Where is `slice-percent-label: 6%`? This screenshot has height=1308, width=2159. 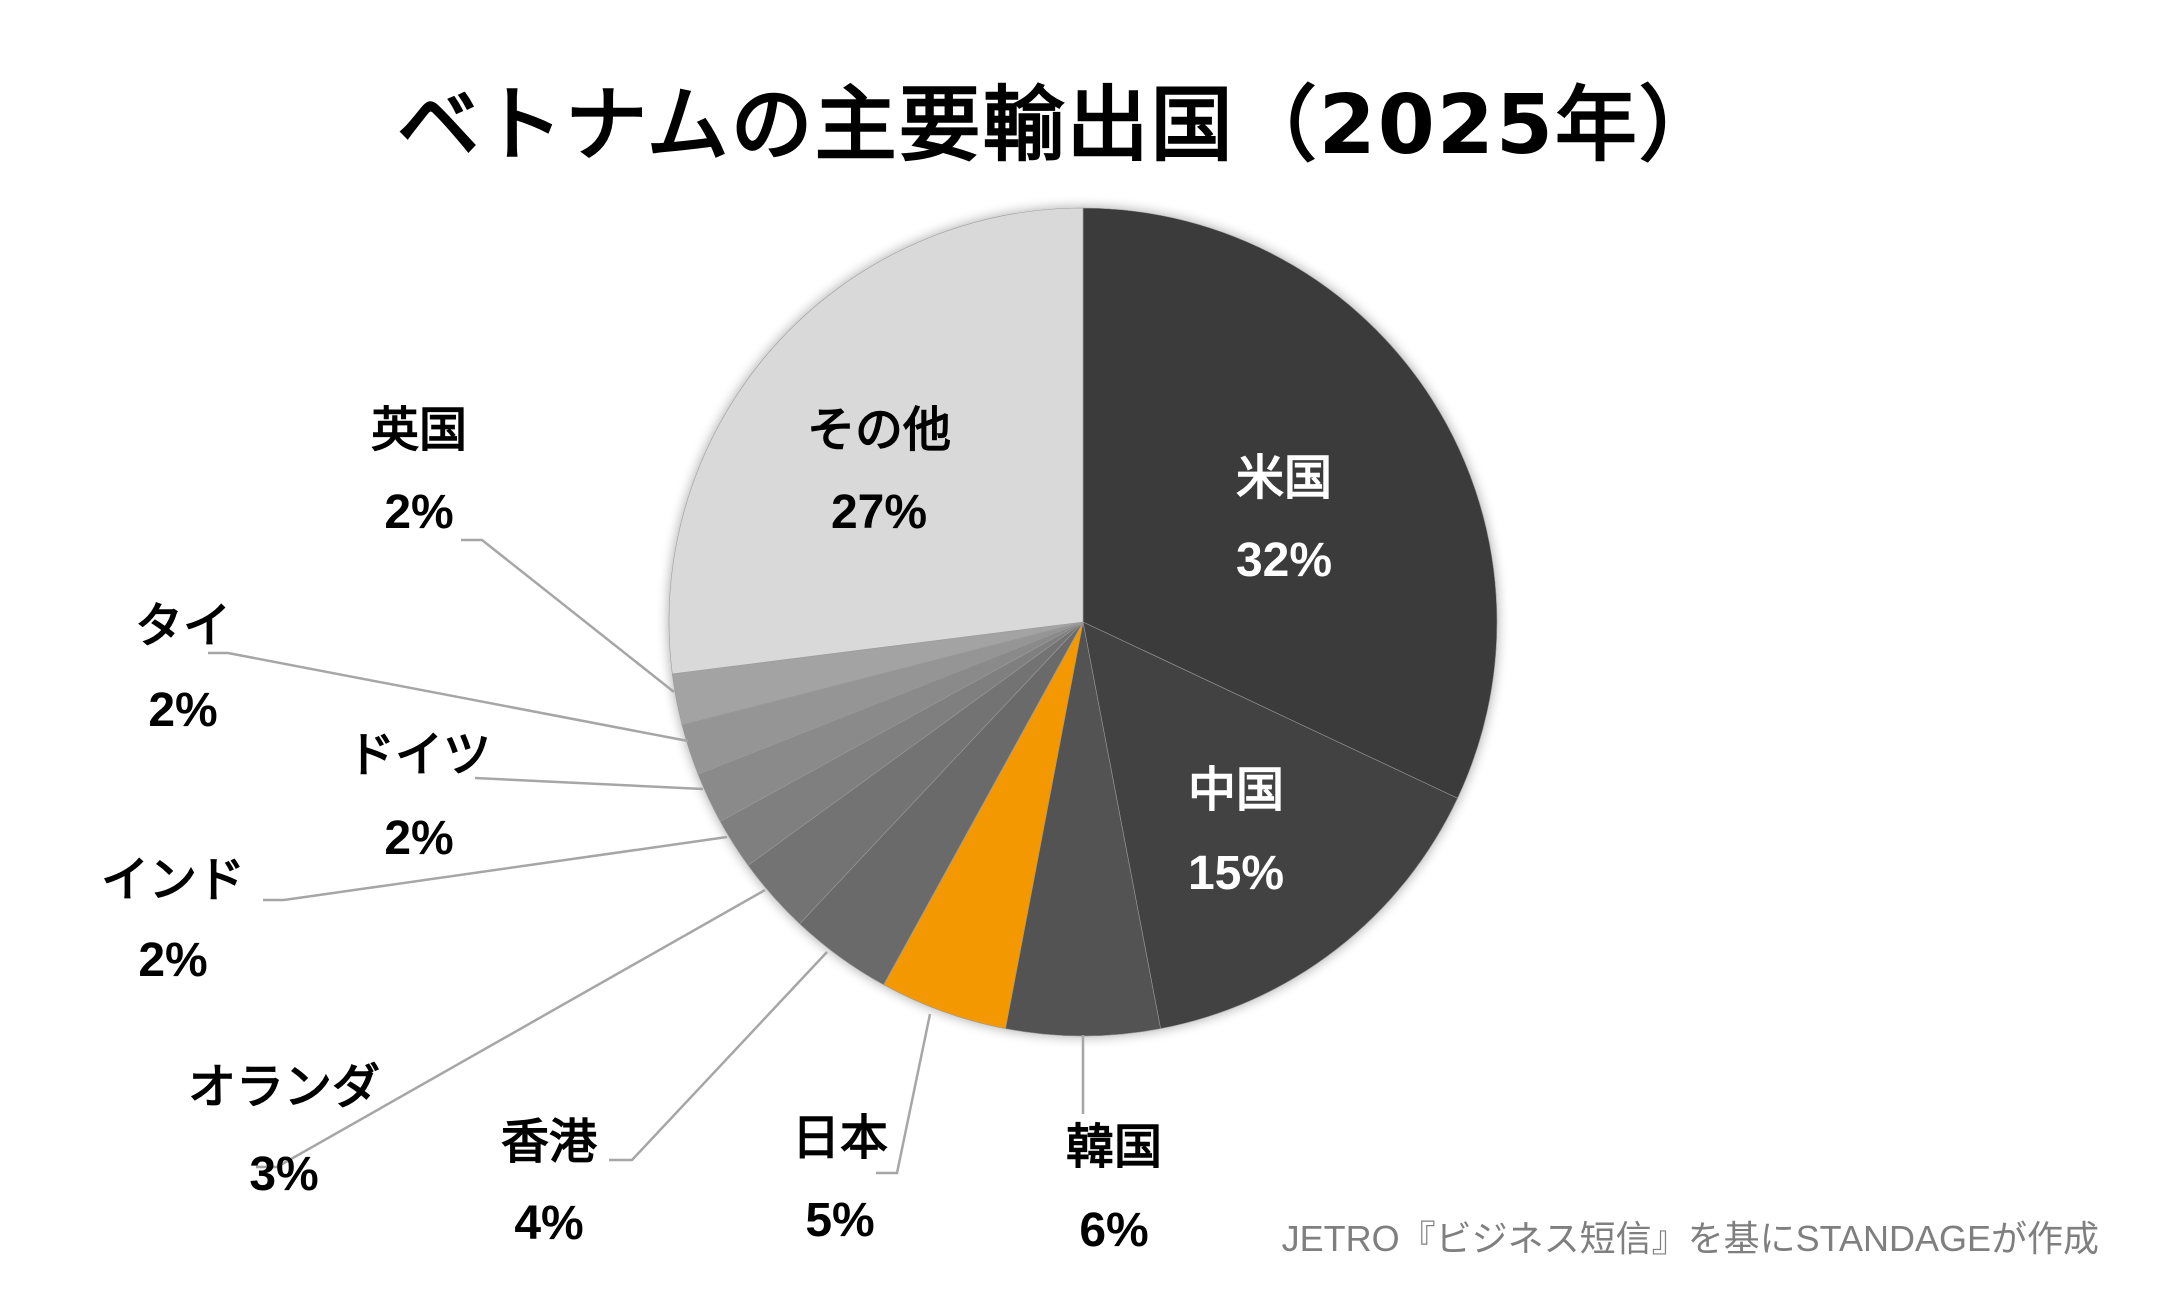
slice-percent-label: 6% is located at coordinates (1113, 1230).